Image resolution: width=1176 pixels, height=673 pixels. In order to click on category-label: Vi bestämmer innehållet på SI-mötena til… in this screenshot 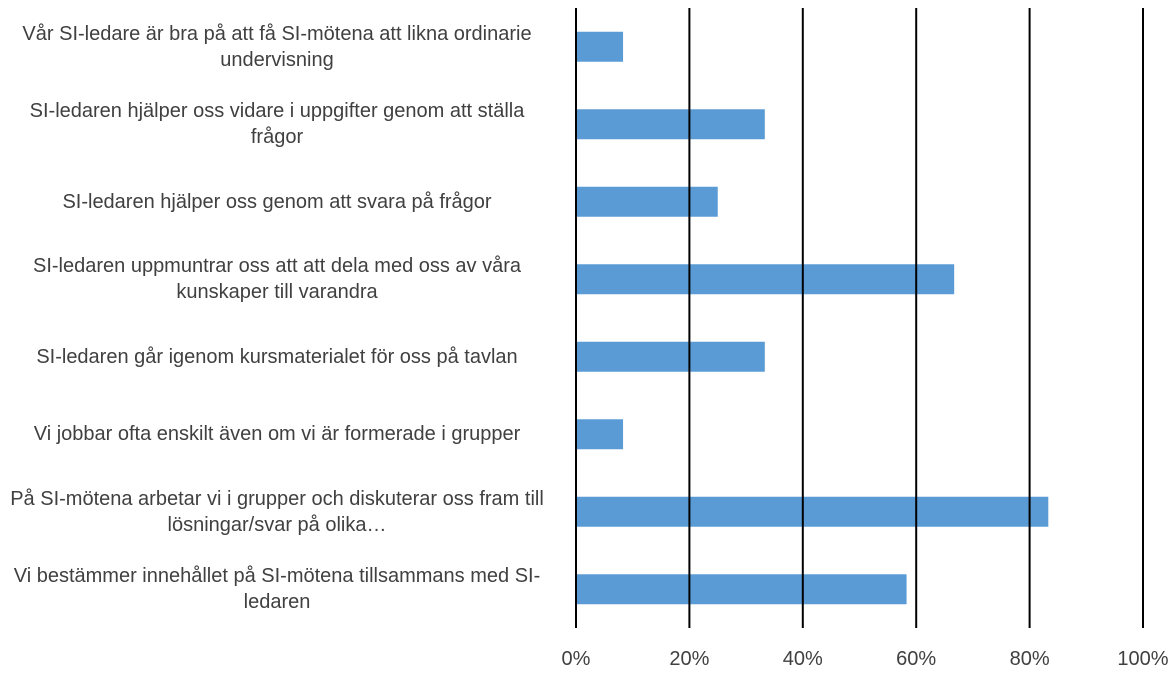, I will do `click(277, 589)`.